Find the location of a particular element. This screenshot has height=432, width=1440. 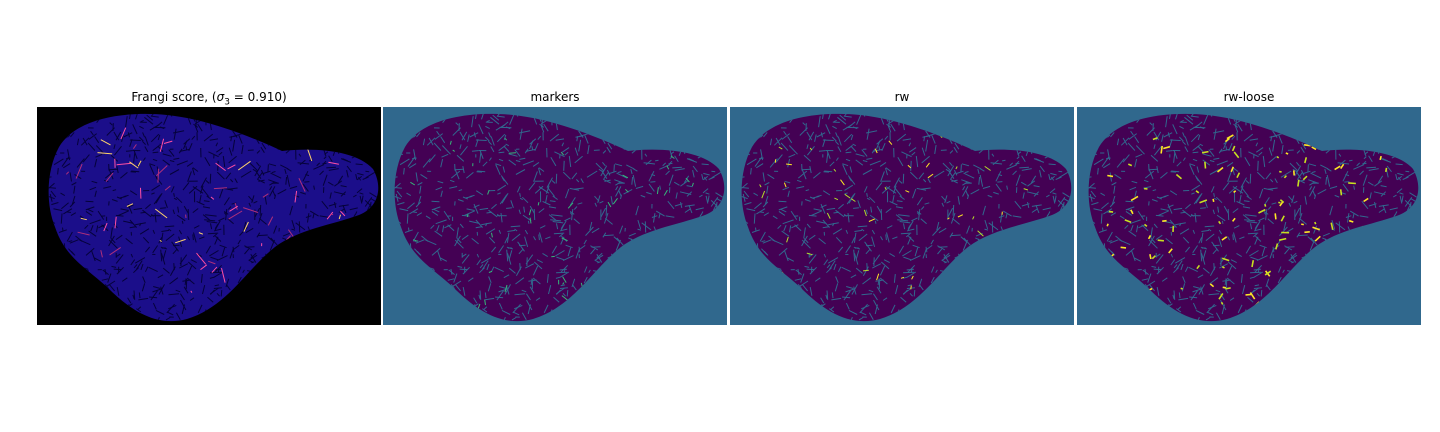

rw-panel is located at coordinates (902, 216).